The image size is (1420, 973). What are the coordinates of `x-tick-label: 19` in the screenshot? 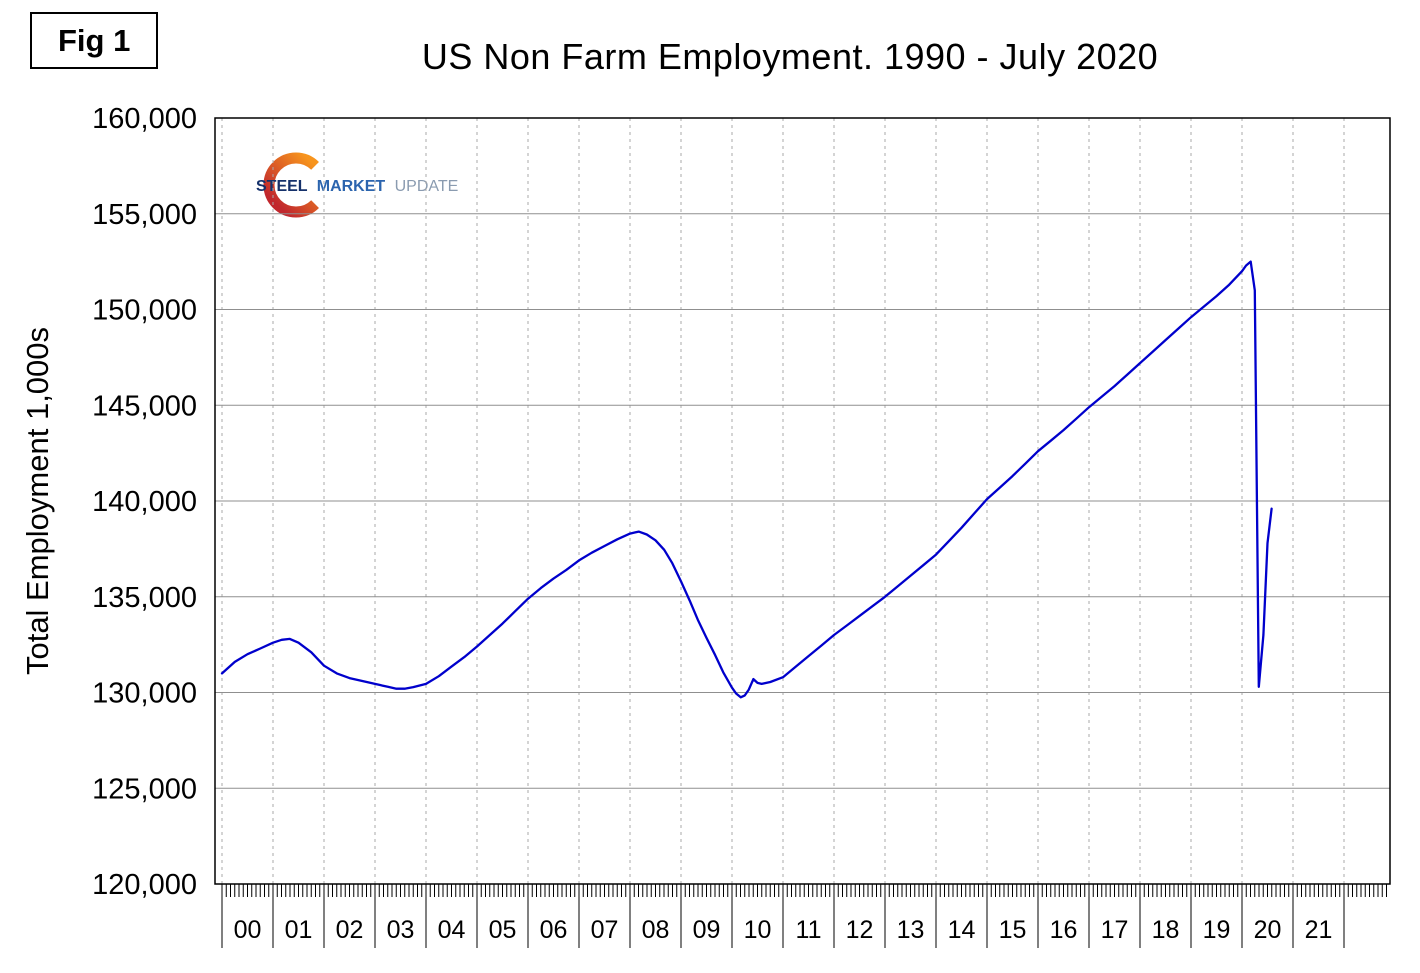 It's located at (1217, 930).